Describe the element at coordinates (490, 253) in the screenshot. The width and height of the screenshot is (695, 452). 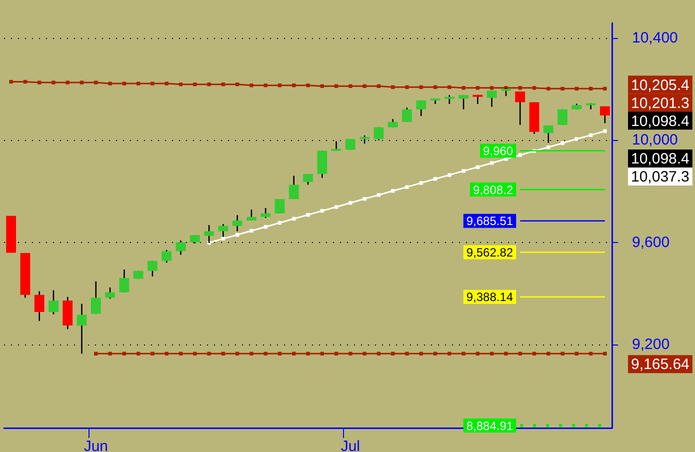
I see `ref-line-label: 9,562.82` at that location.